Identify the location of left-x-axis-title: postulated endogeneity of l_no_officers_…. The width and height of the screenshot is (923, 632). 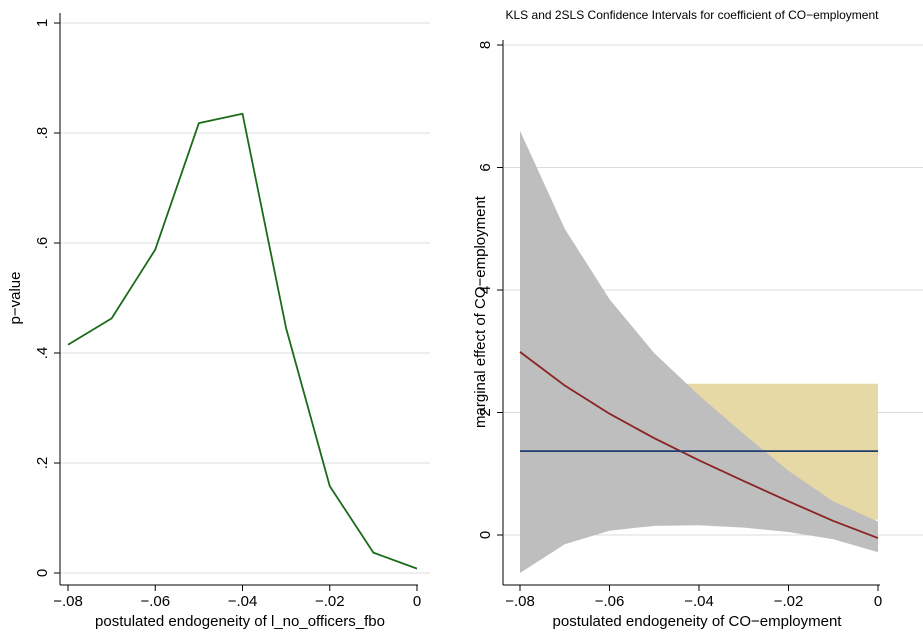
(240, 621).